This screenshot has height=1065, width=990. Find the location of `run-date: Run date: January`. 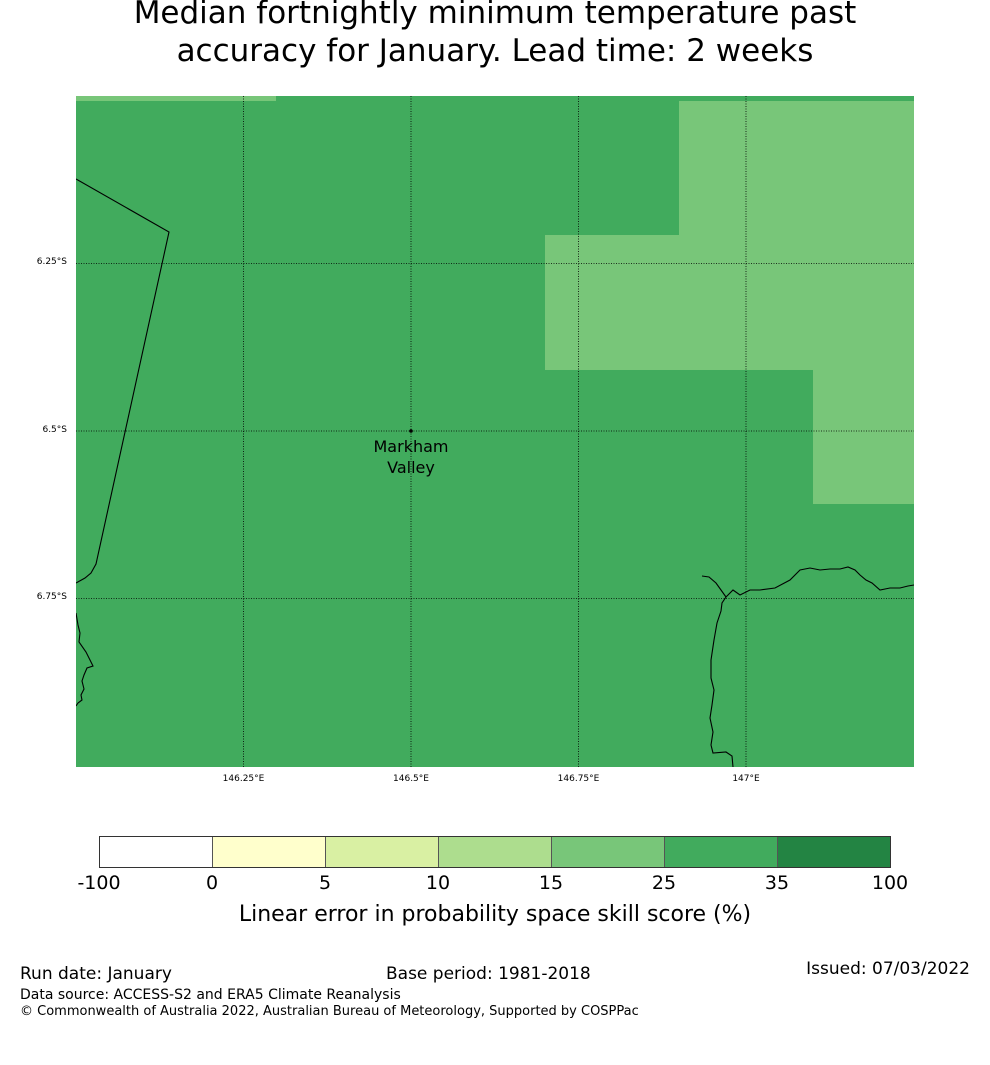

run-date: Run date: January is located at coordinates (96, 974).